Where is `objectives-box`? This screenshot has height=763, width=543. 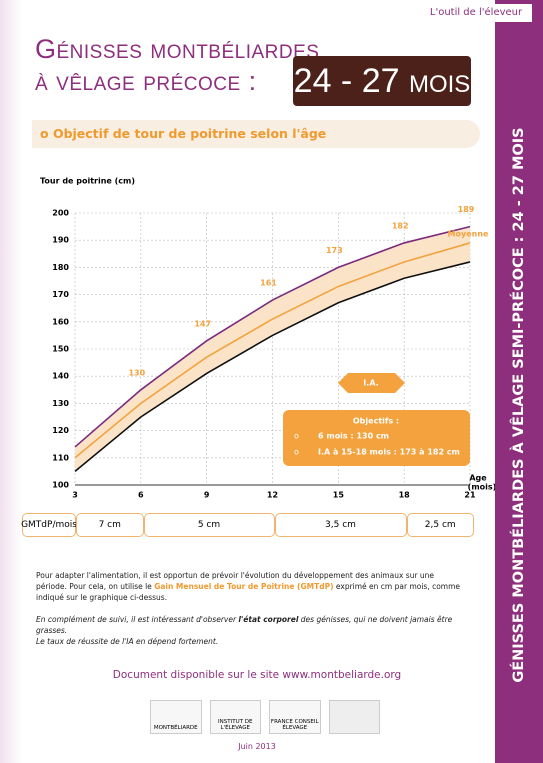 objectives-box is located at coordinates (376, 438).